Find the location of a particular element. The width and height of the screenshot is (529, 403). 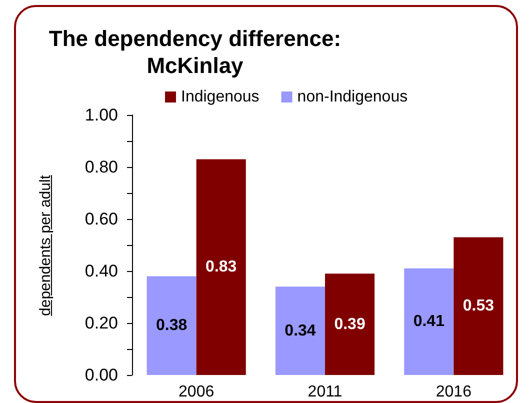

data-label: 0.41 is located at coordinates (429, 321).